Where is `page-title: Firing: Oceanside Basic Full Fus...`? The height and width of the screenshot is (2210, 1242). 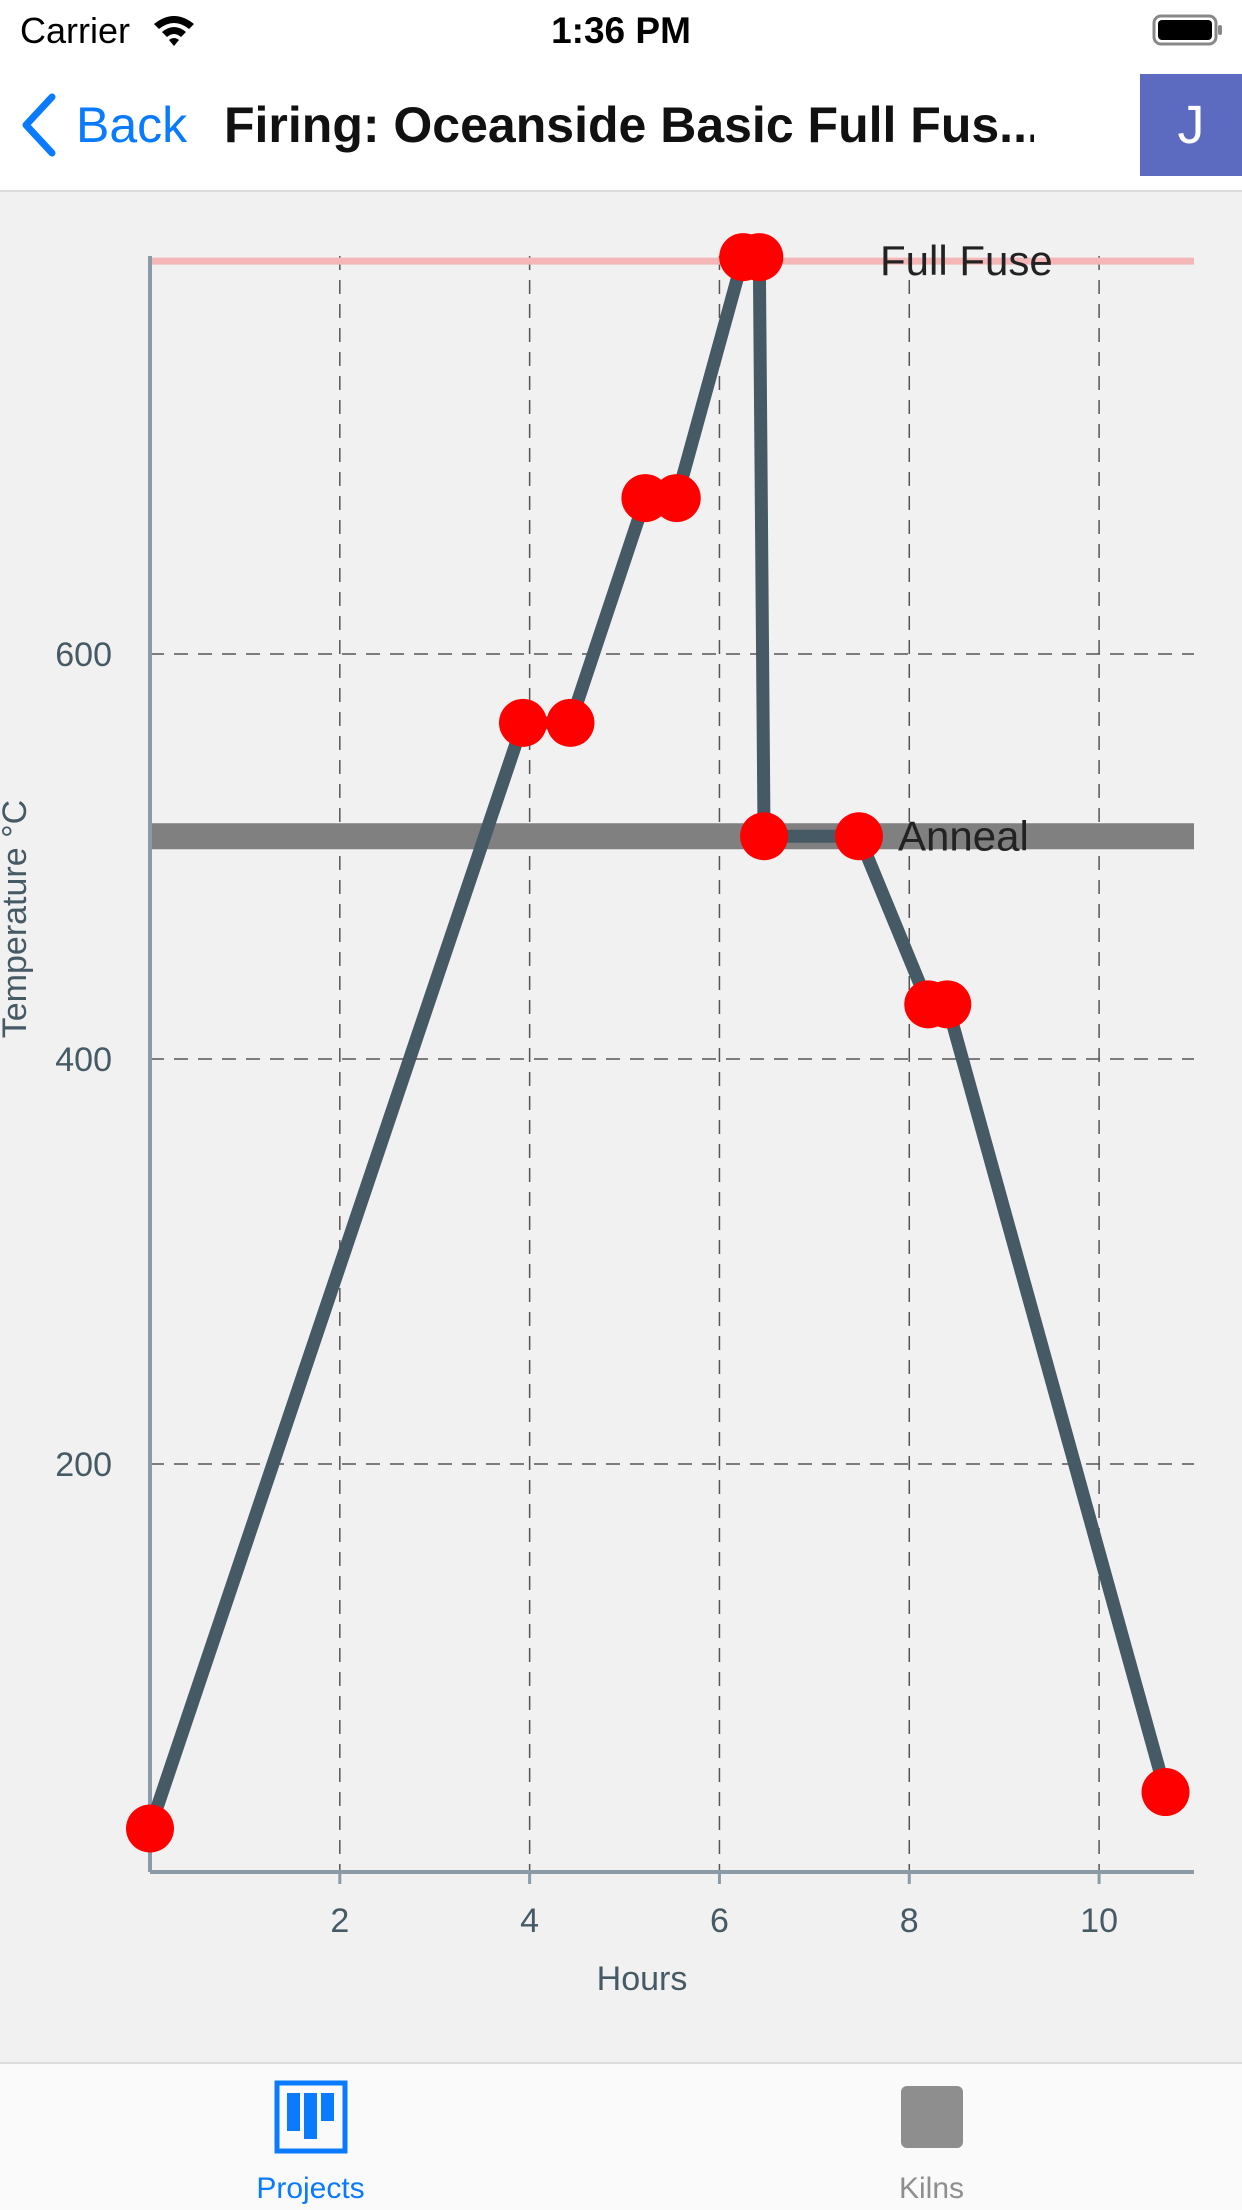
page-title: Firing: Oceanside Basic Full Fus... is located at coordinates (629, 125).